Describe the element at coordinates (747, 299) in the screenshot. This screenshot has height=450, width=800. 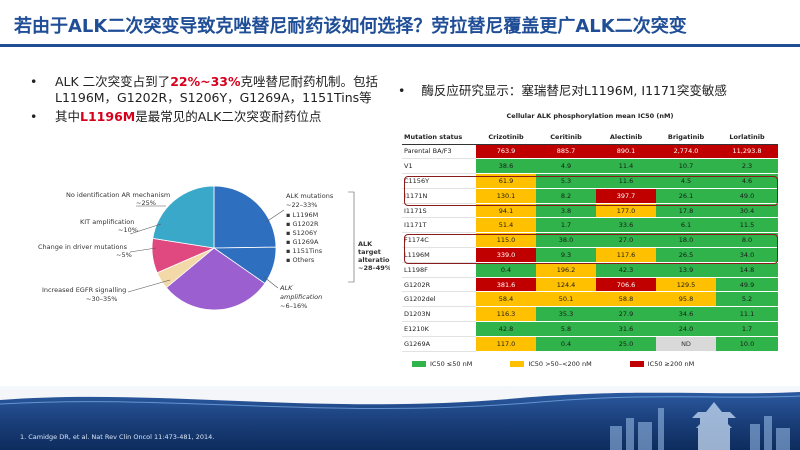
I see `ic50-cell: 5.2` at that location.